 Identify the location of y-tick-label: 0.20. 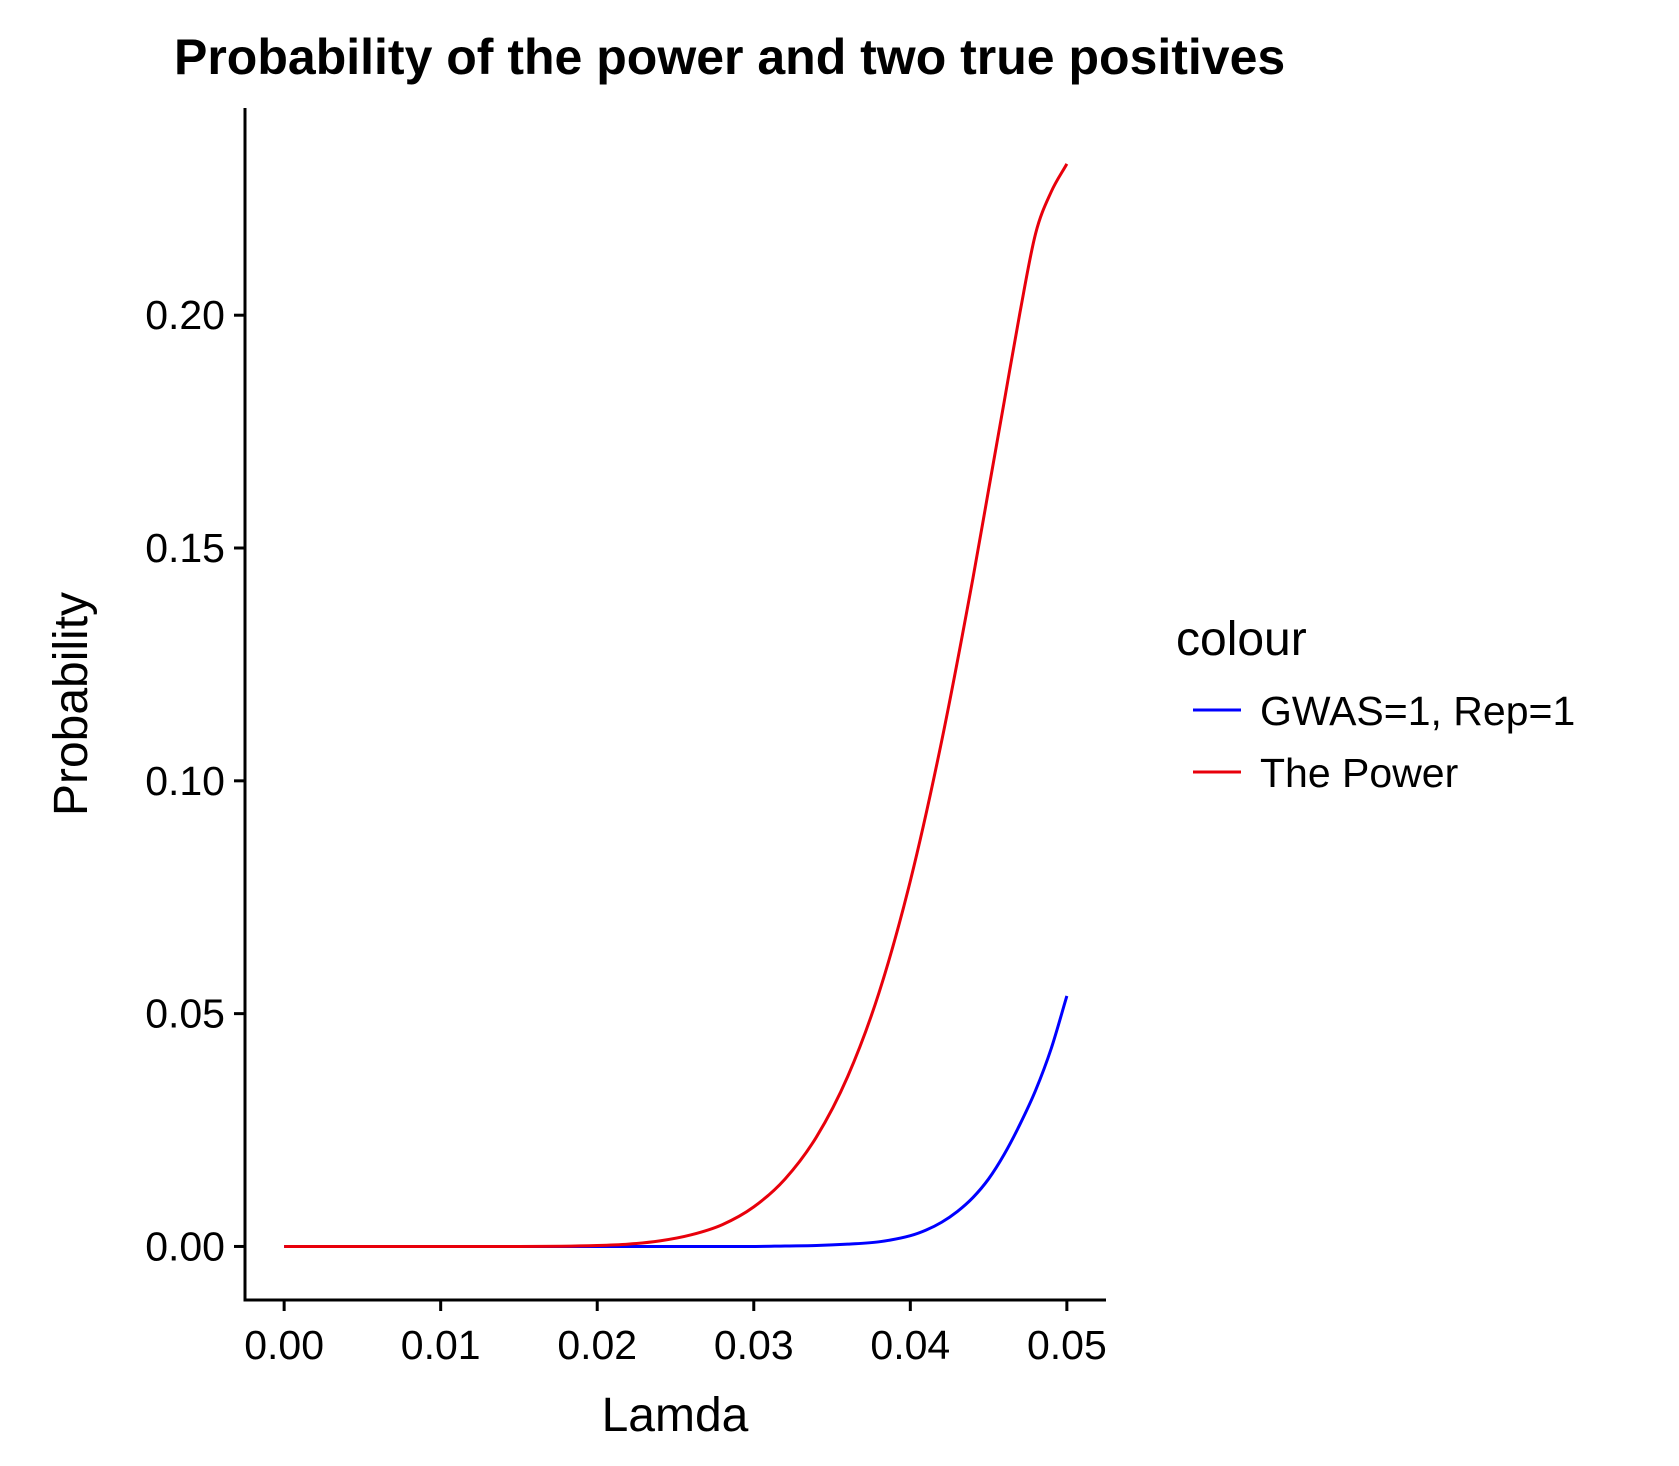
(185, 315).